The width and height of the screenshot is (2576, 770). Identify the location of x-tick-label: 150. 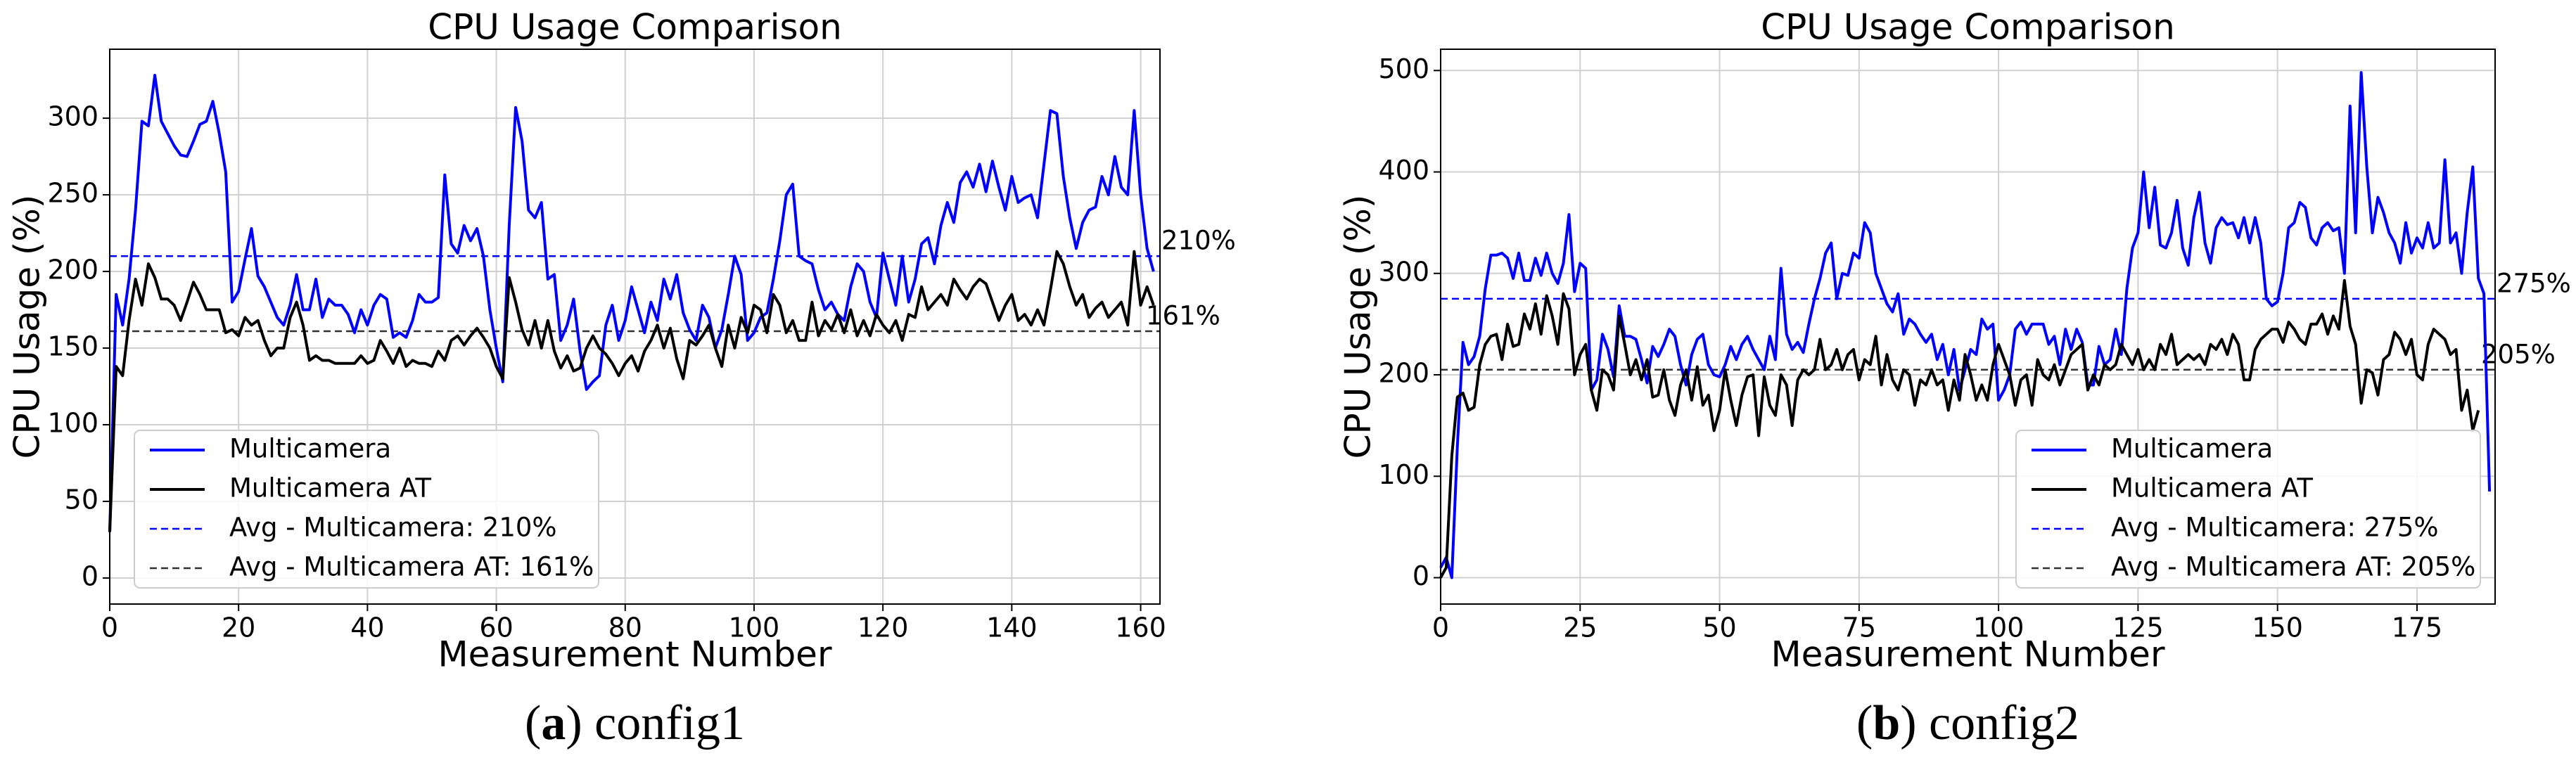
(2277, 627).